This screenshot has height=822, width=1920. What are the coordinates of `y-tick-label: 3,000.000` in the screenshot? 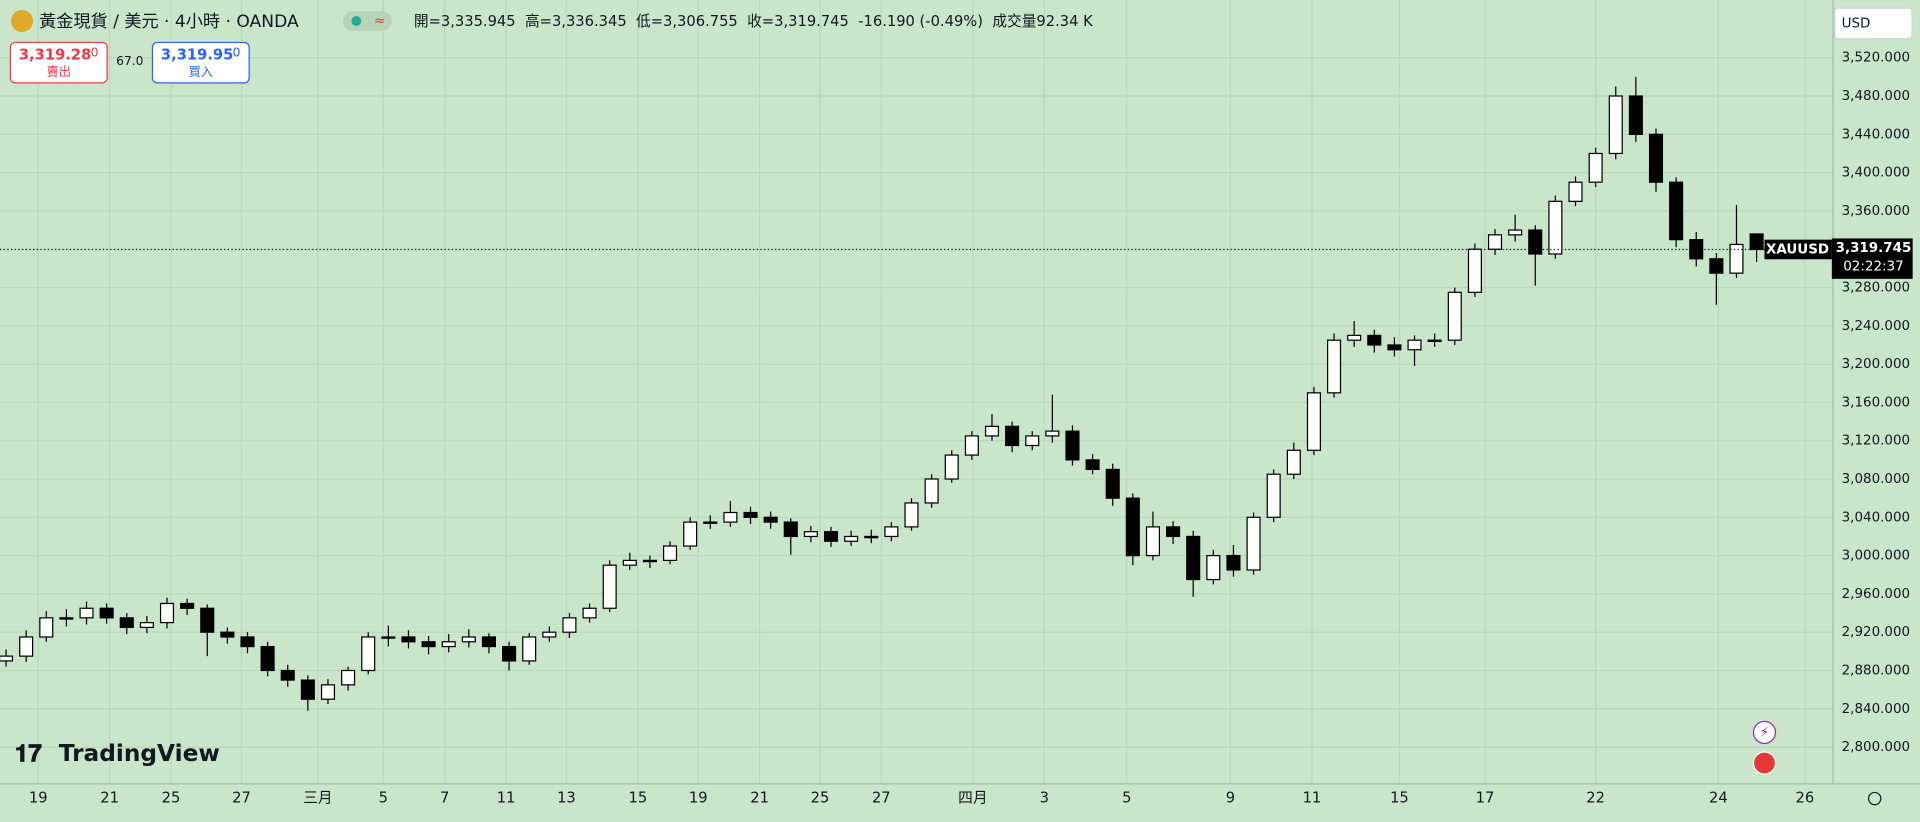 It's located at (1876, 556).